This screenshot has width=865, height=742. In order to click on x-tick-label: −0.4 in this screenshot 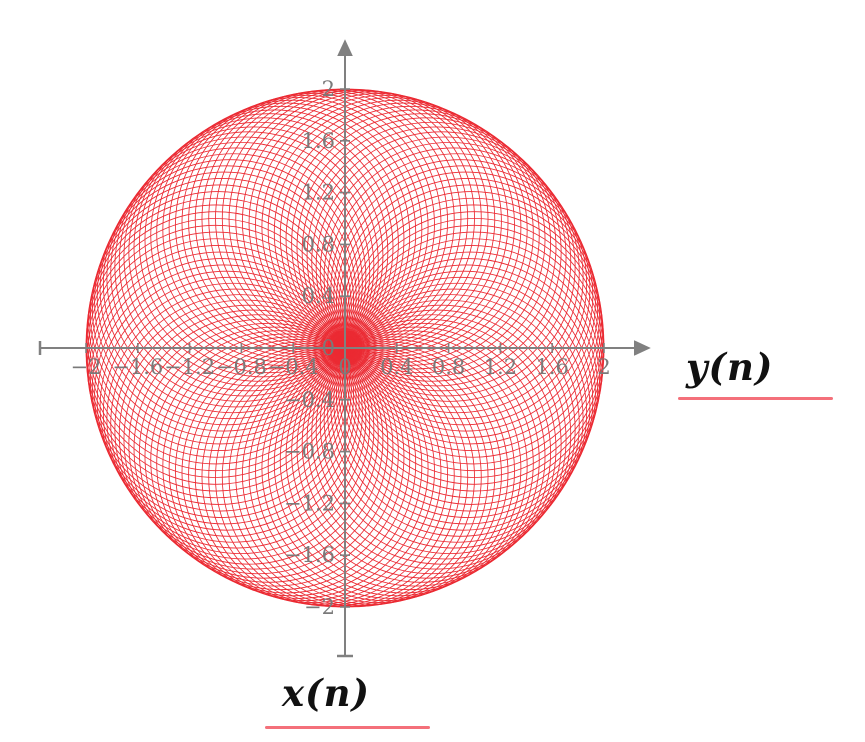, I will do `click(293, 367)`.